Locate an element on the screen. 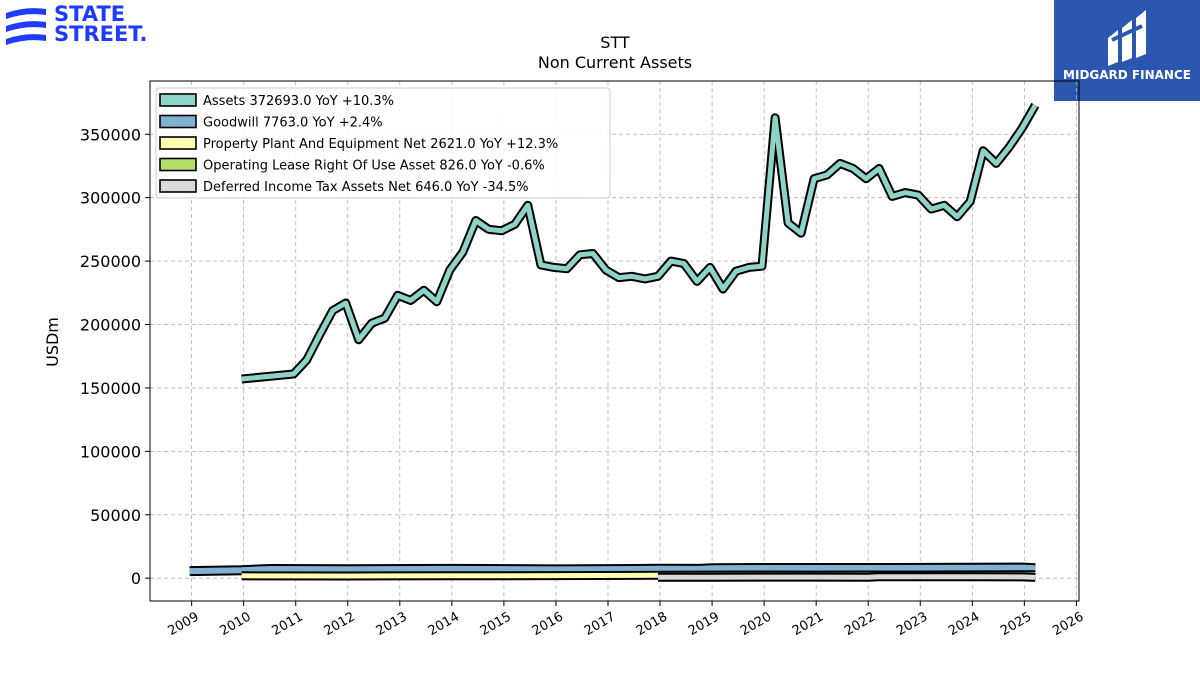  x-tick-label: 2010 is located at coordinates (236, 624).